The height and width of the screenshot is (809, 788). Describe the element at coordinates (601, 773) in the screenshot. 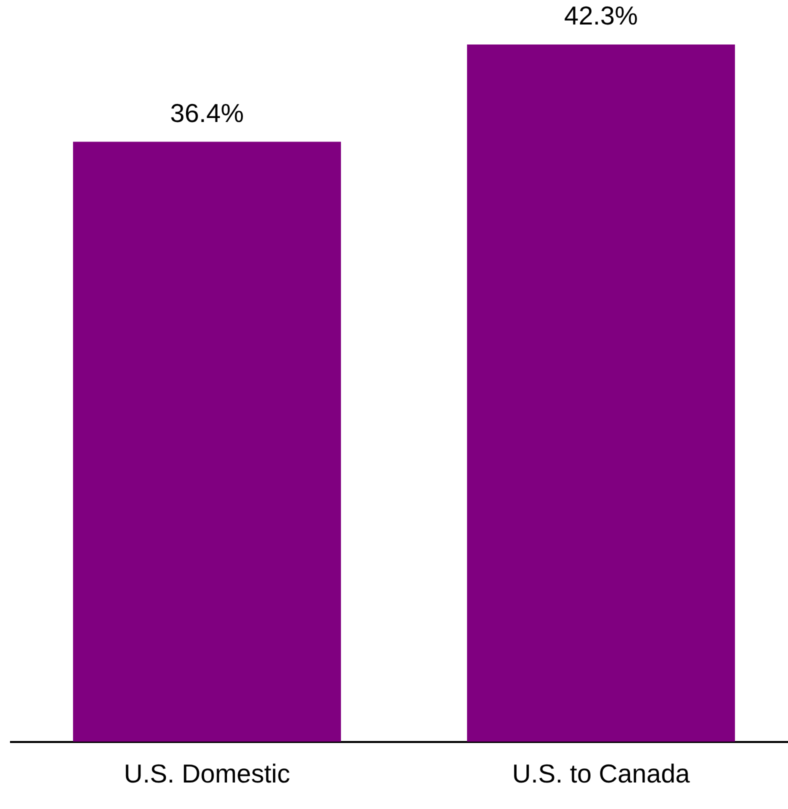

I see `x-tick-label: U.S. to Canada` at that location.